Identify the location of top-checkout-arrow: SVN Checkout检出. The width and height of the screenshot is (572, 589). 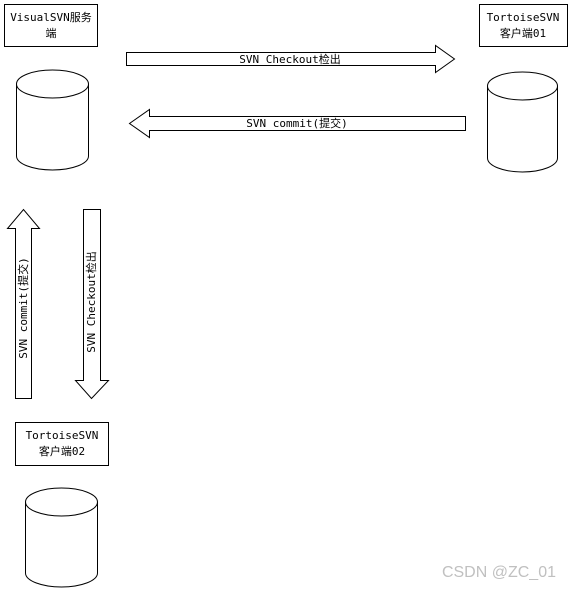
(291, 59).